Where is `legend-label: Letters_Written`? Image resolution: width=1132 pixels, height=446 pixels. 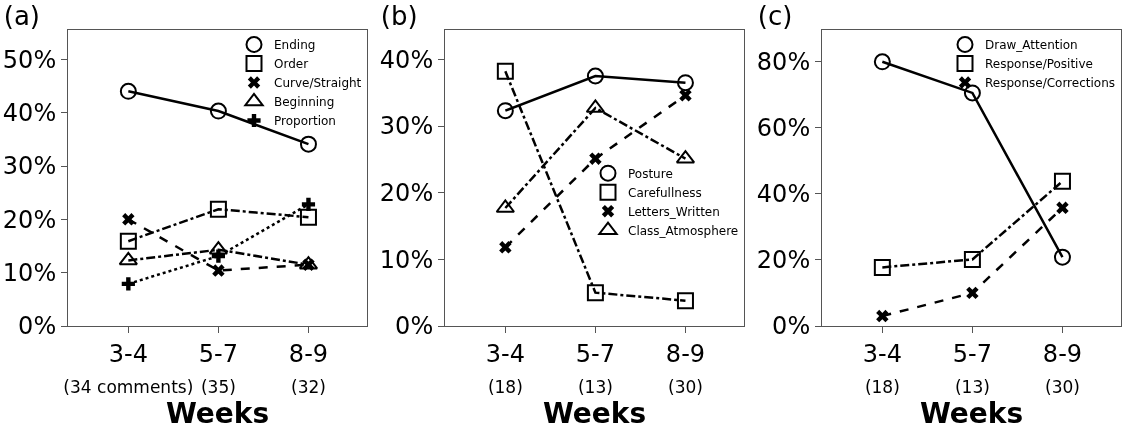 legend-label: Letters_Written is located at coordinates (674, 211).